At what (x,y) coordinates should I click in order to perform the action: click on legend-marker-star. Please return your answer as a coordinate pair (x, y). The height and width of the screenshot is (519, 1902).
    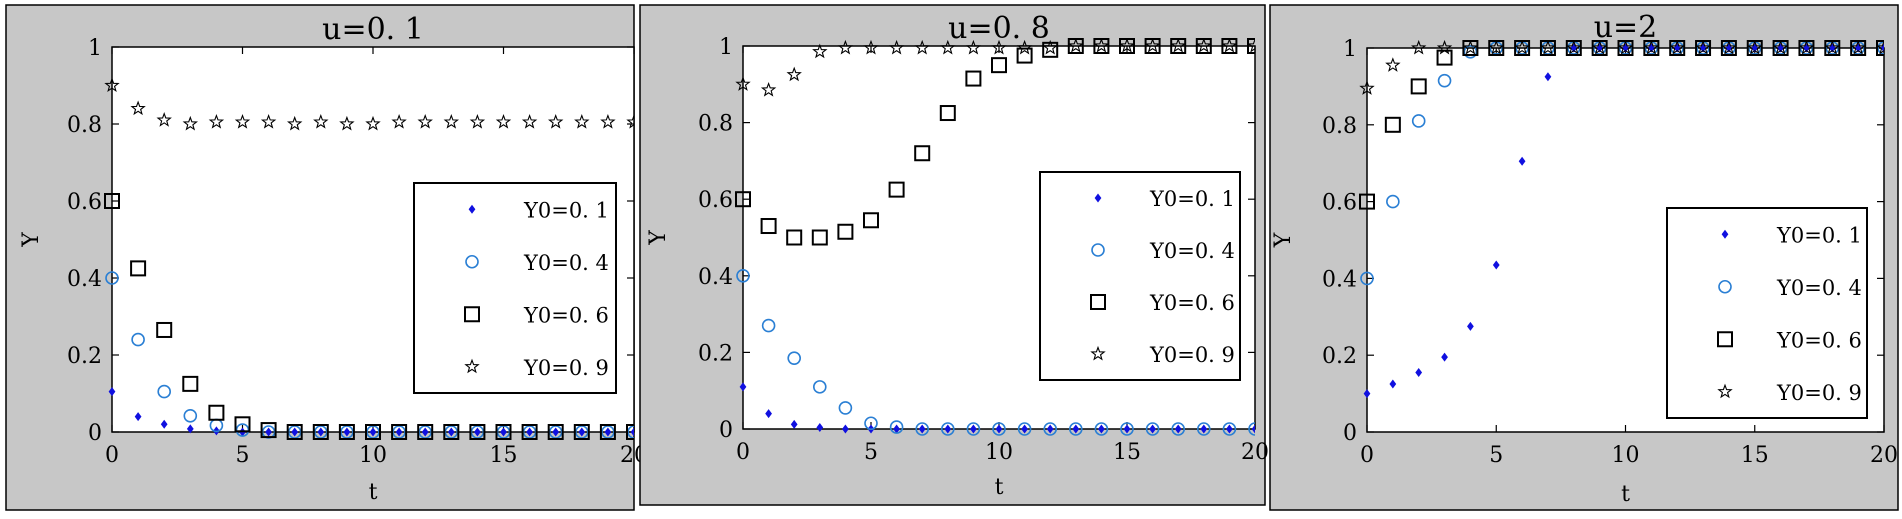
    Looking at the image, I should click on (472, 366).